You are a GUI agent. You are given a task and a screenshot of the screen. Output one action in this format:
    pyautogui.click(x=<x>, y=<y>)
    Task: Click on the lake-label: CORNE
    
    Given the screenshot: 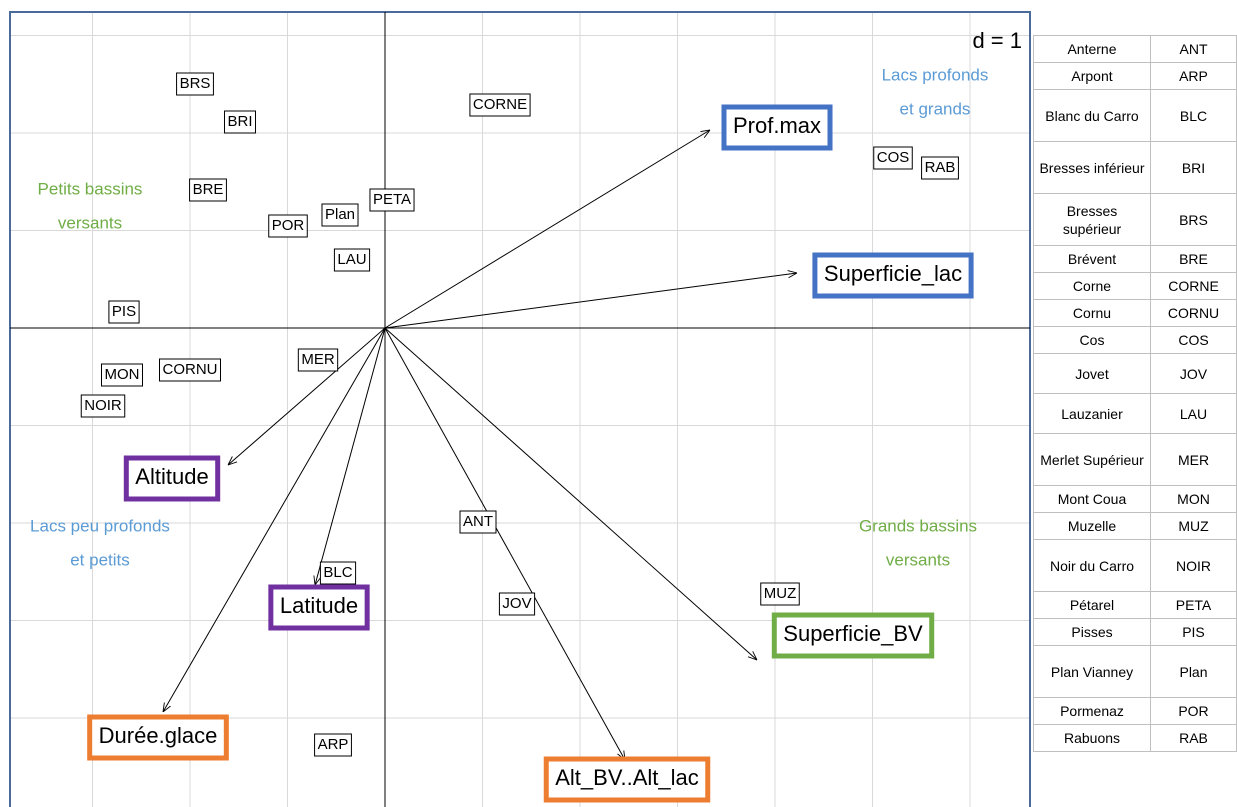 What is the action you would take?
    pyautogui.click(x=500, y=105)
    